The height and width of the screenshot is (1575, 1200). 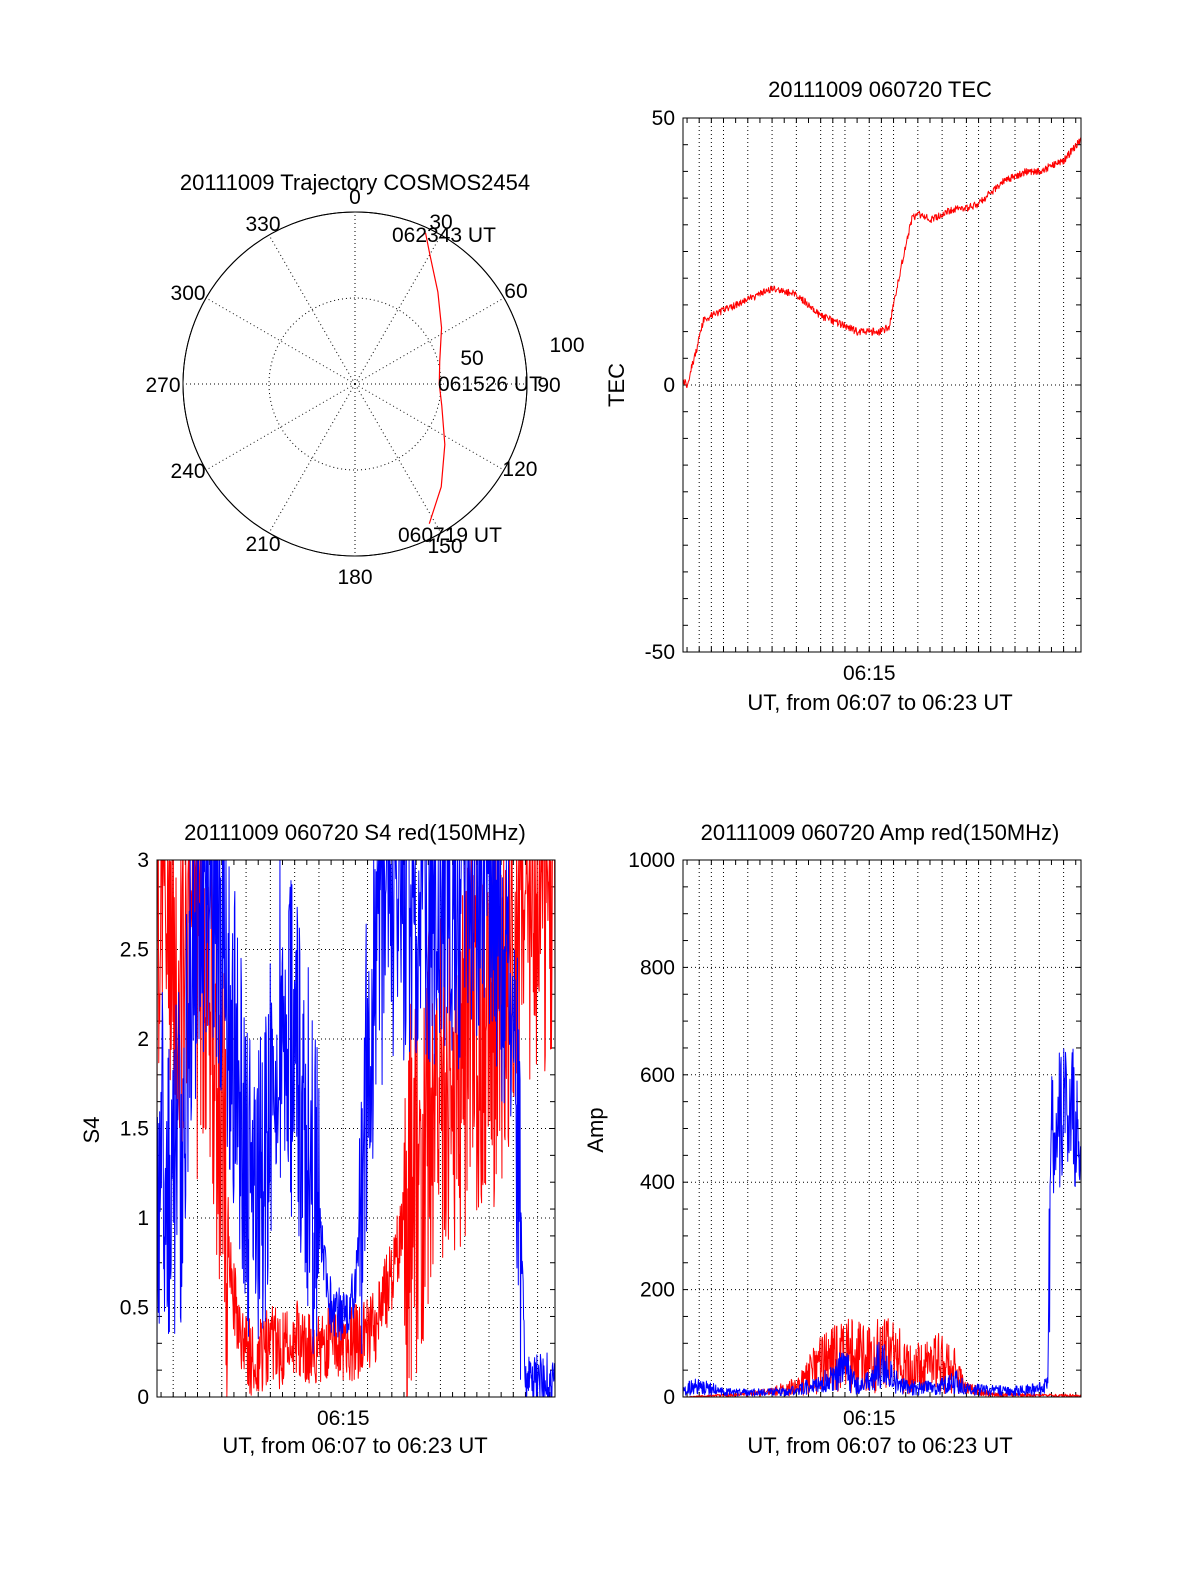 I want to click on polar-angle-label: 0, so click(x=355, y=197).